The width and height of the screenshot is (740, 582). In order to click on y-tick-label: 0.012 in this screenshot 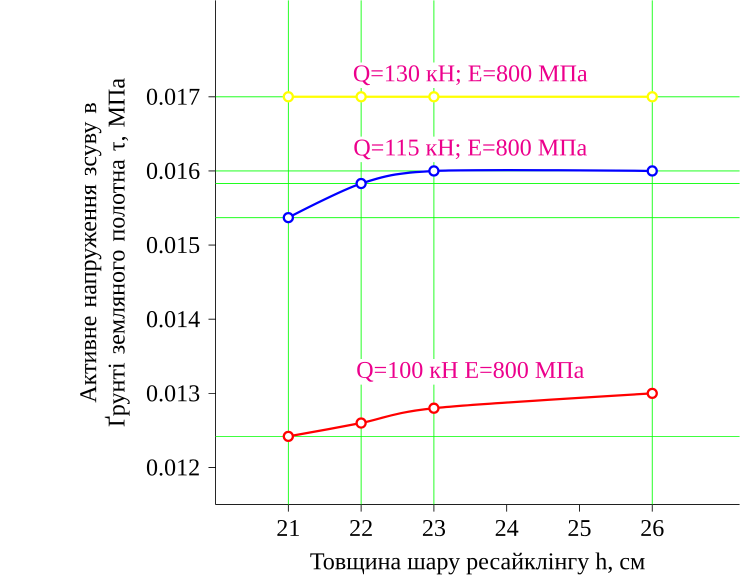, I will do `click(172, 467)`.